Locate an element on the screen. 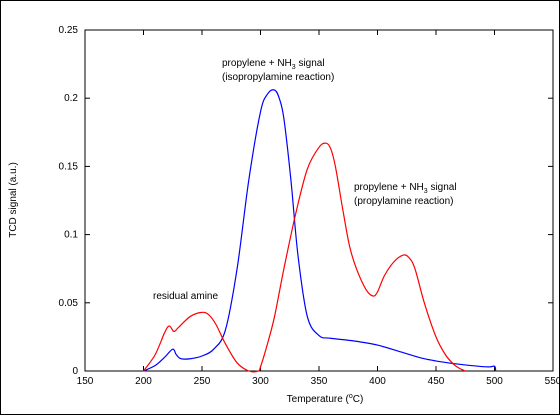 Image resolution: width=560 pixels, height=415 pixels. annotation-red-line1: propylene + NH3 signal is located at coordinates (405, 188).